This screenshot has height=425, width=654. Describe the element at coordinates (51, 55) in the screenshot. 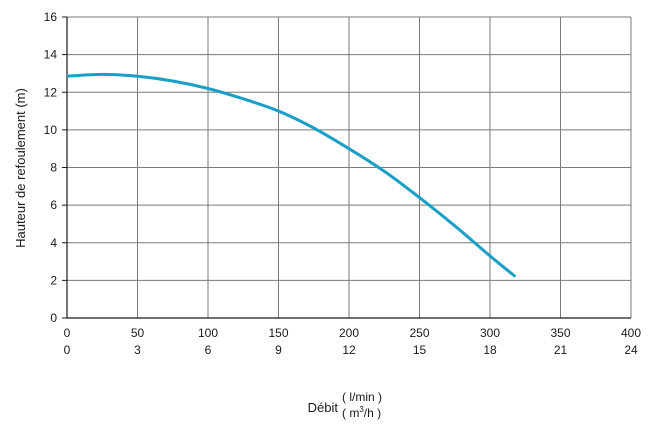

I see `y-tick-label: 14` at that location.